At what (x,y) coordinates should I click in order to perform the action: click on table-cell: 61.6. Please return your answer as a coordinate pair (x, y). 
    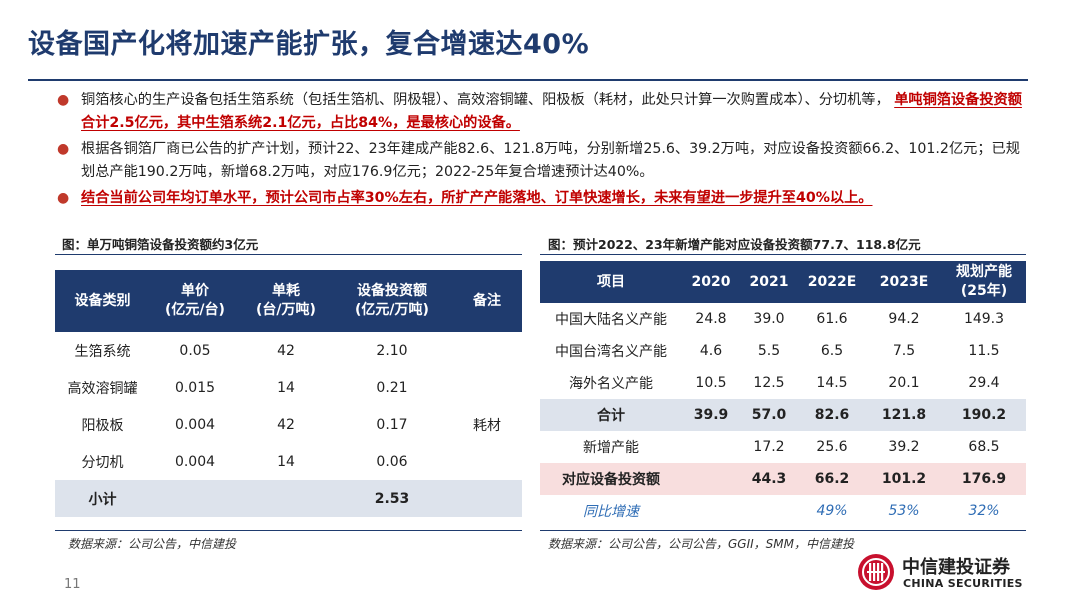
    Looking at the image, I should click on (832, 319).